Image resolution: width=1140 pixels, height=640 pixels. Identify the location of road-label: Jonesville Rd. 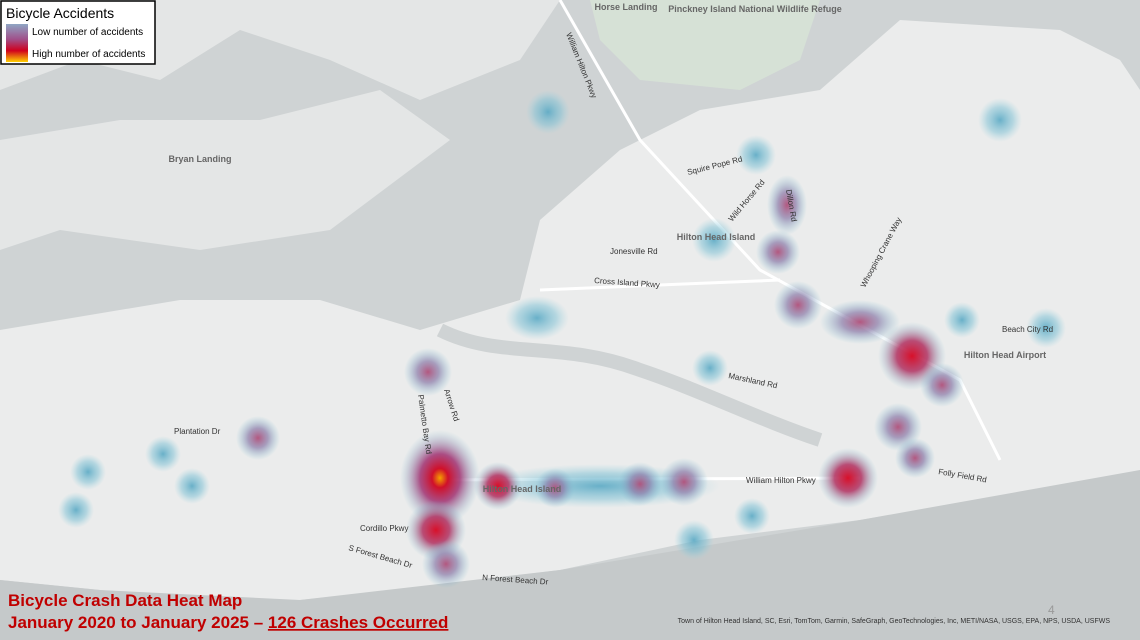
(634, 251).